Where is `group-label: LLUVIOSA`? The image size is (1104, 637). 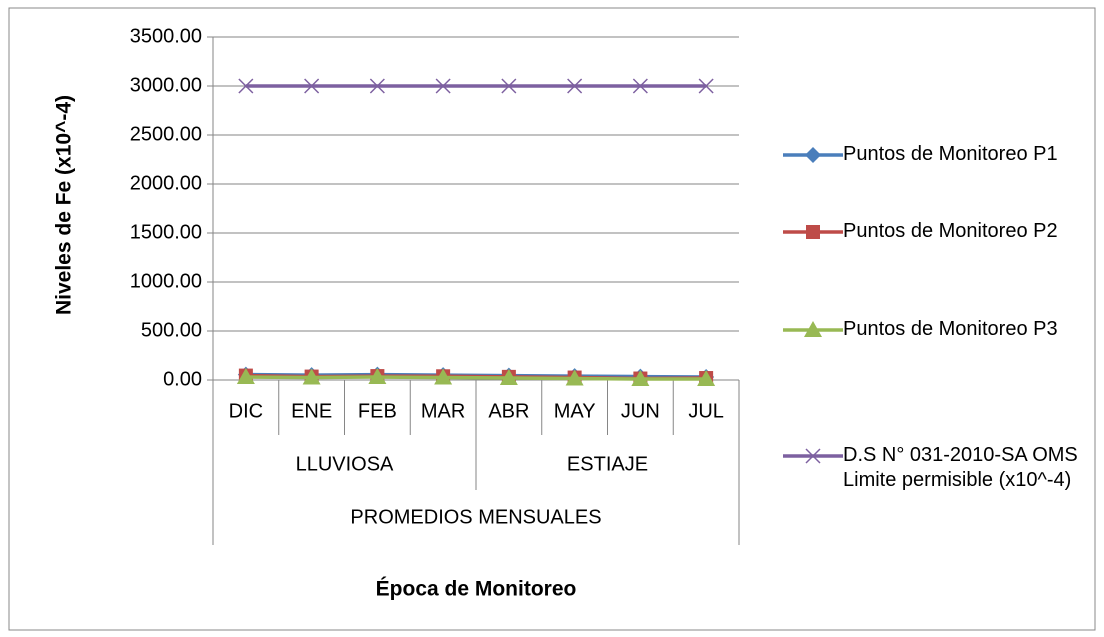 group-label: LLUVIOSA is located at coordinates (345, 464).